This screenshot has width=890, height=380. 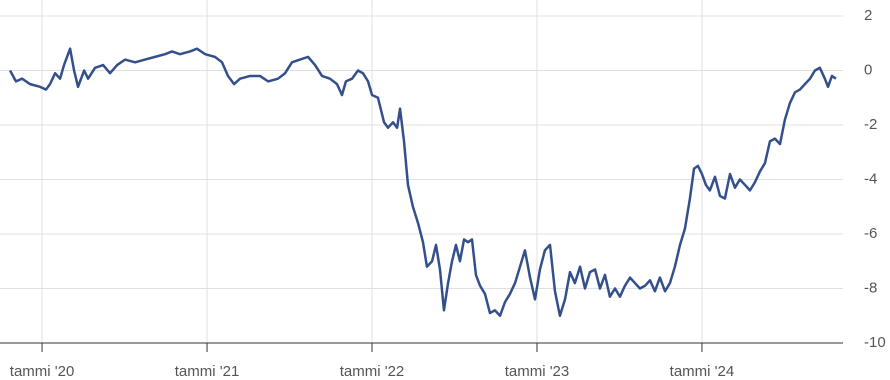 I want to click on y-tick-label: -2, so click(x=870, y=124).